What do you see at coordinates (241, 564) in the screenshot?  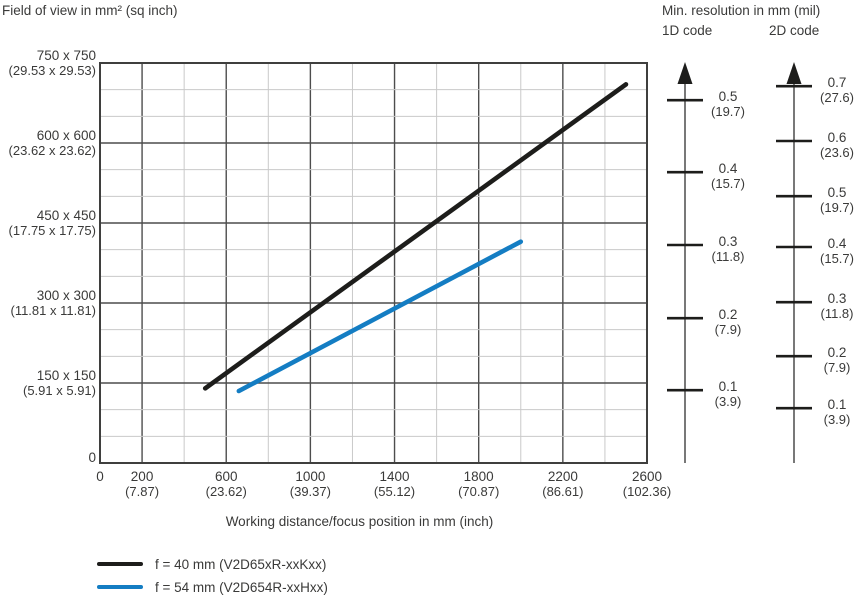 I see `legend-label-f40mm: f = 40 mm (V2D65xR-xxKxx)` at bounding box center [241, 564].